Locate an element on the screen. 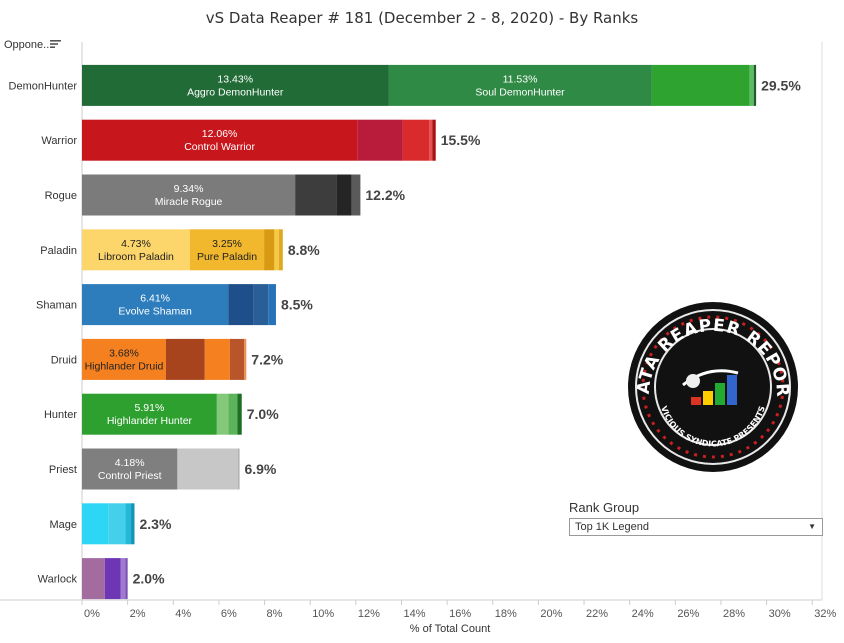 The image size is (844, 643). segment-value-label: 4.18% is located at coordinates (130, 463).